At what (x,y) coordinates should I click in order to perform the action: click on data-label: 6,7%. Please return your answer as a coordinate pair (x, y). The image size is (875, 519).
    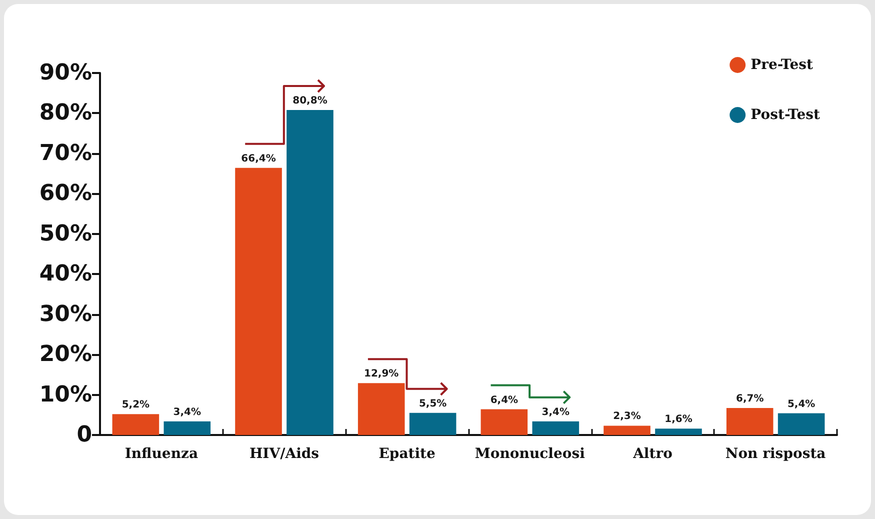
    Looking at the image, I should click on (750, 399).